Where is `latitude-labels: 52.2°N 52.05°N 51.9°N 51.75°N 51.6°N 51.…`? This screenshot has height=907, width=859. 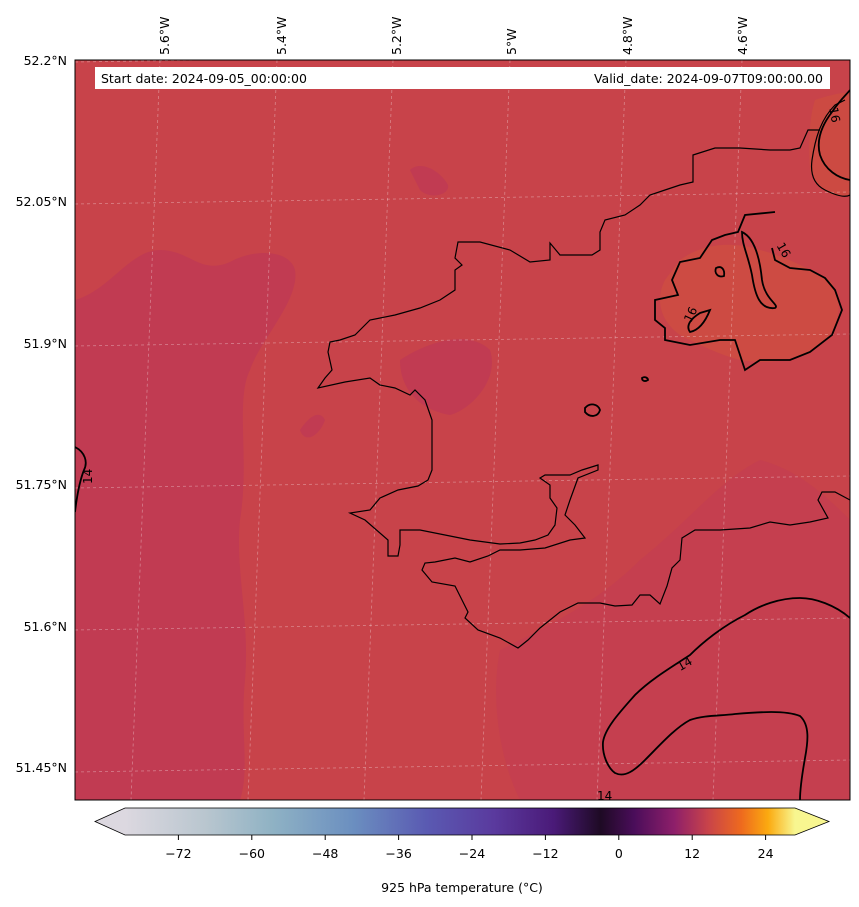 latitude-labels: 52.2°N 52.05°N 51.9°N 51.75°N 51.6°N 51.… is located at coordinates (41, 414).